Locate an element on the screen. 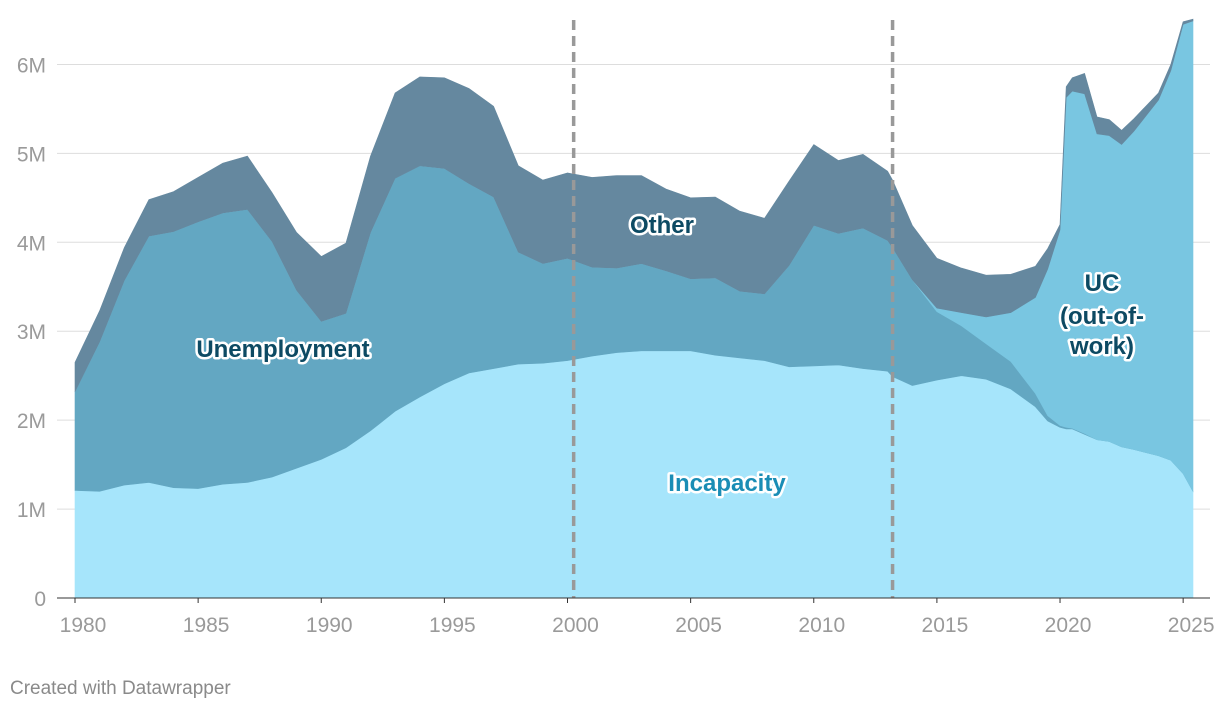 The image size is (1220, 716). y-tick-label: 0 is located at coordinates (40, 599).